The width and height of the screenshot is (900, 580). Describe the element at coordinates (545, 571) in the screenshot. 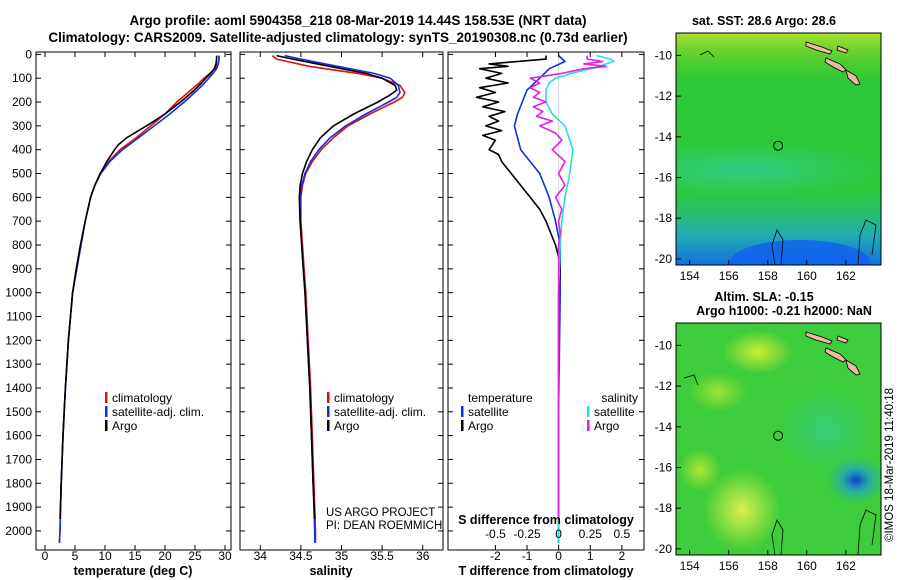

I see `difference-xlabel: T difference from climatology` at that location.